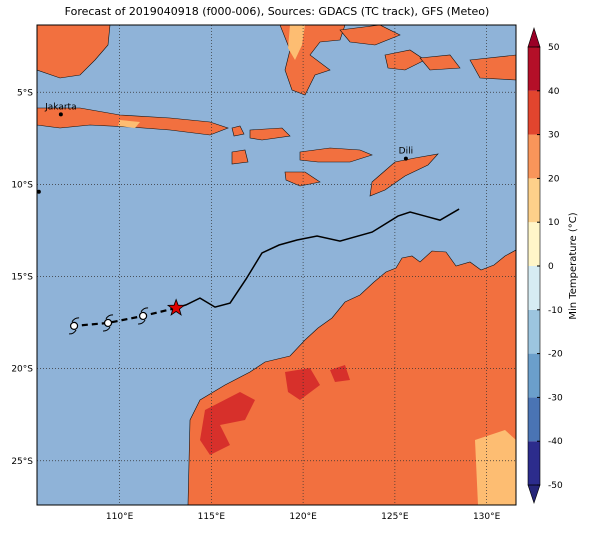 This screenshot has width=591, height=533. What do you see at coordinates (404, 175) in the screenshot?
I see `timor` at bounding box center [404, 175].